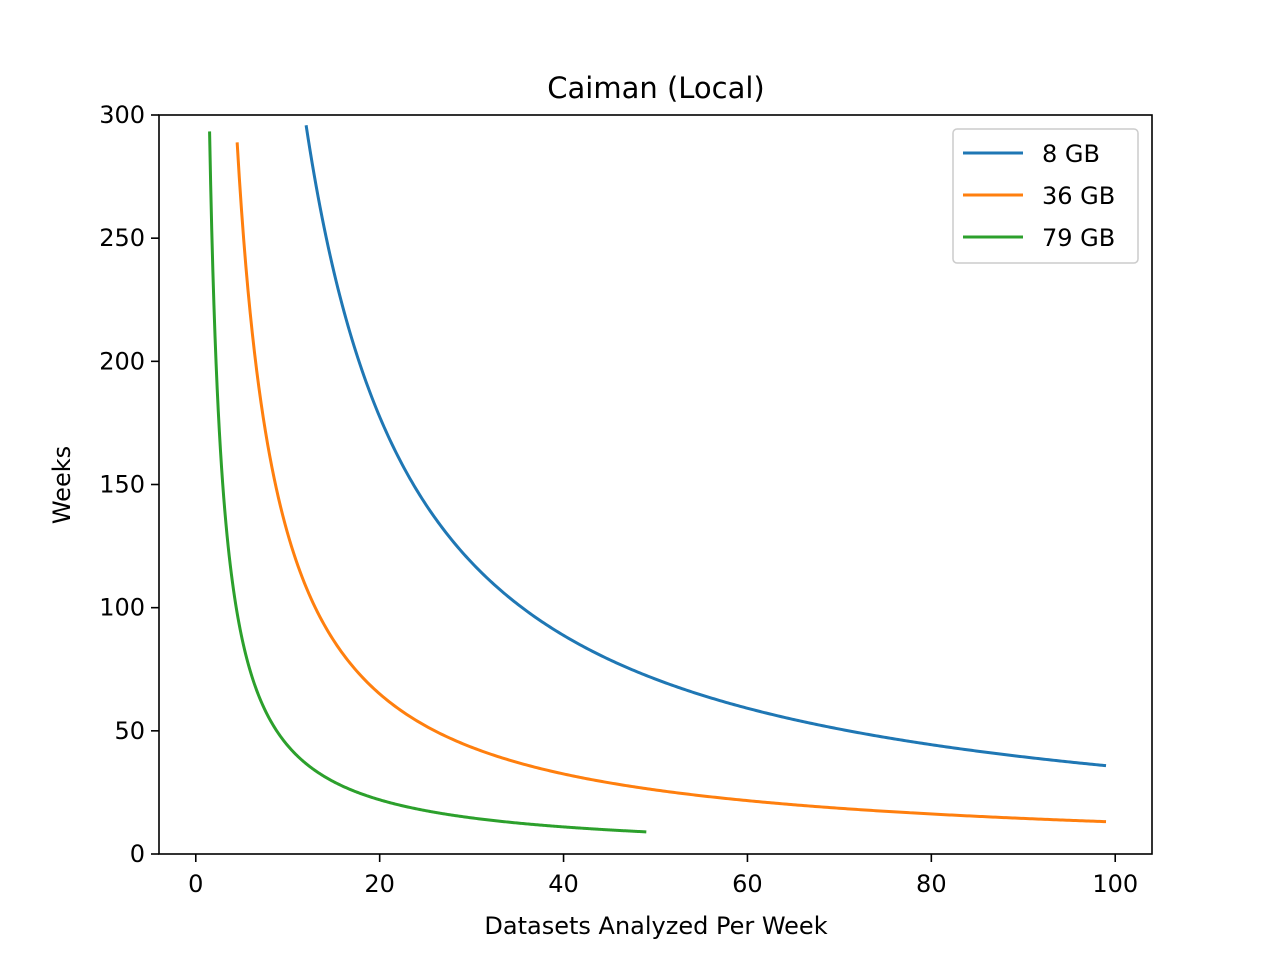  Describe the element at coordinates (1115, 884) in the screenshot. I see `x-tick-label: 100` at that location.